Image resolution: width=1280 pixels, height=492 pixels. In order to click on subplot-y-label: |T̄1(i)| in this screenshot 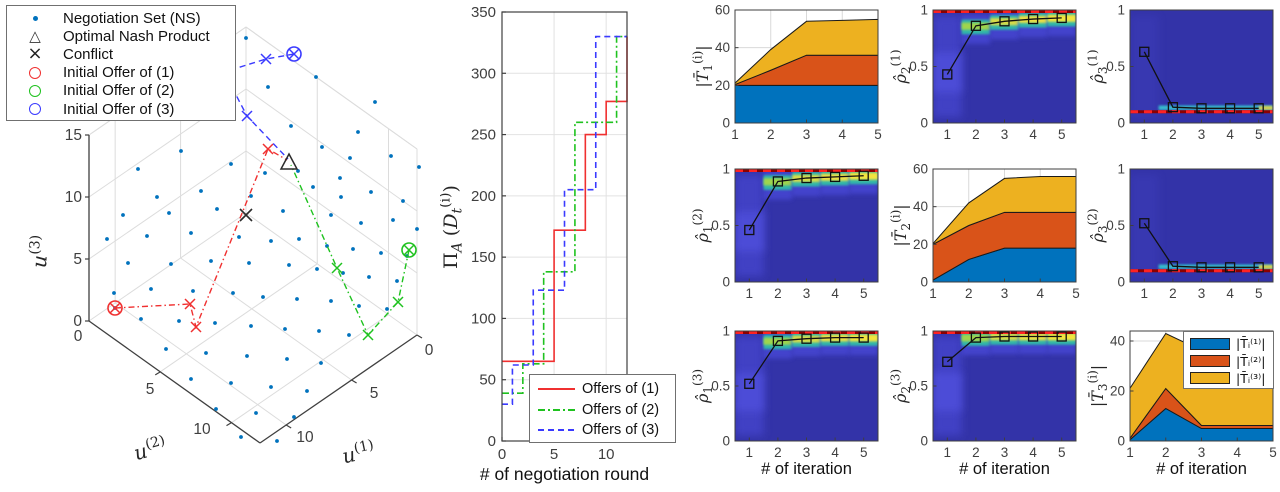, I will do `click(703, 66)`.